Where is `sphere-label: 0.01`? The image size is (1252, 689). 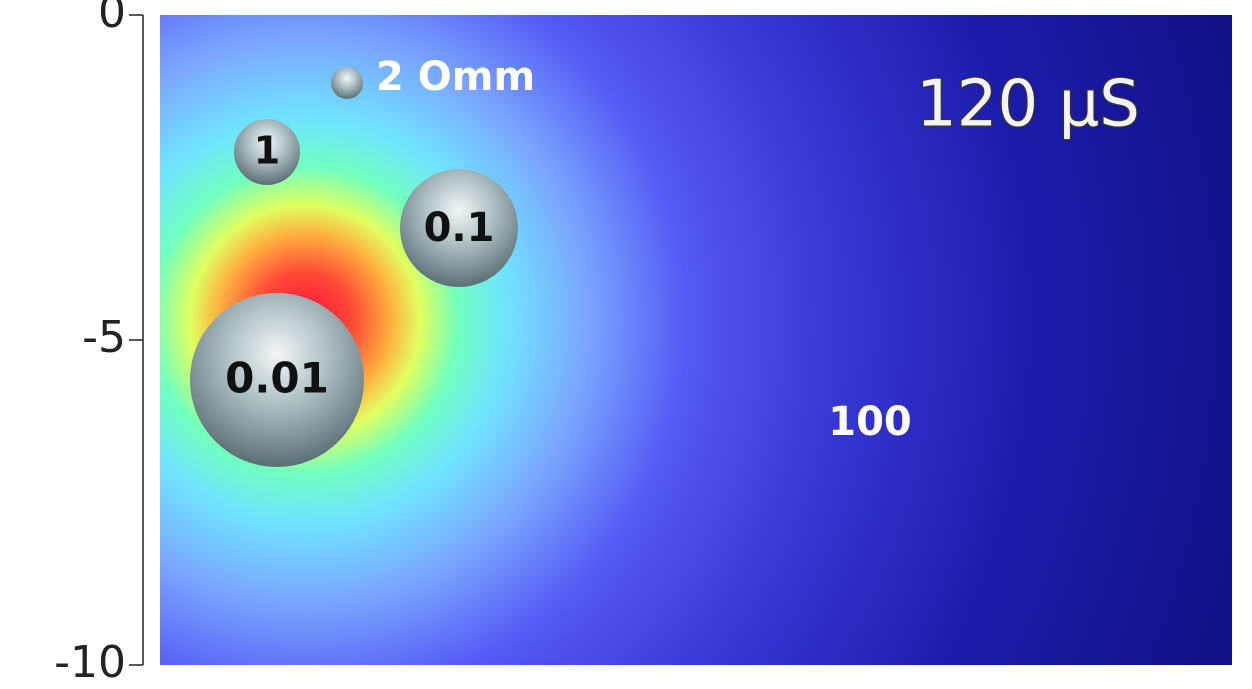 sphere-label: 0.01 is located at coordinates (277, 378).